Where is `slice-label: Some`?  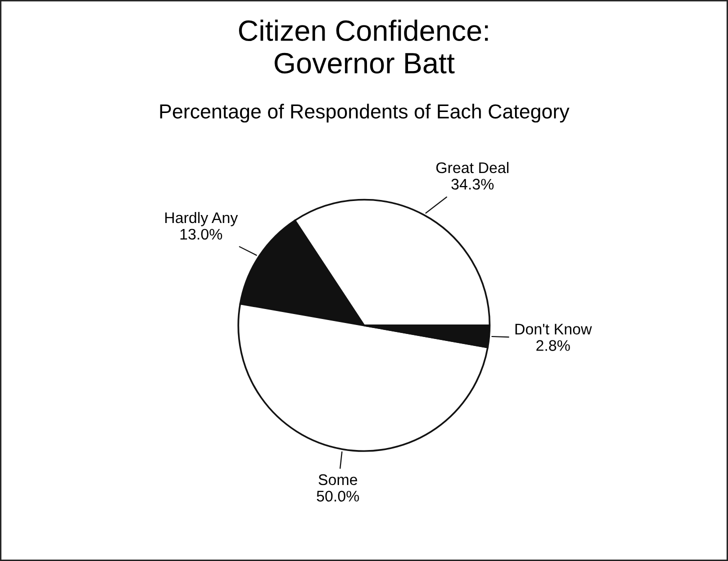 slice-label: Some is located at coordinates (338, 480).